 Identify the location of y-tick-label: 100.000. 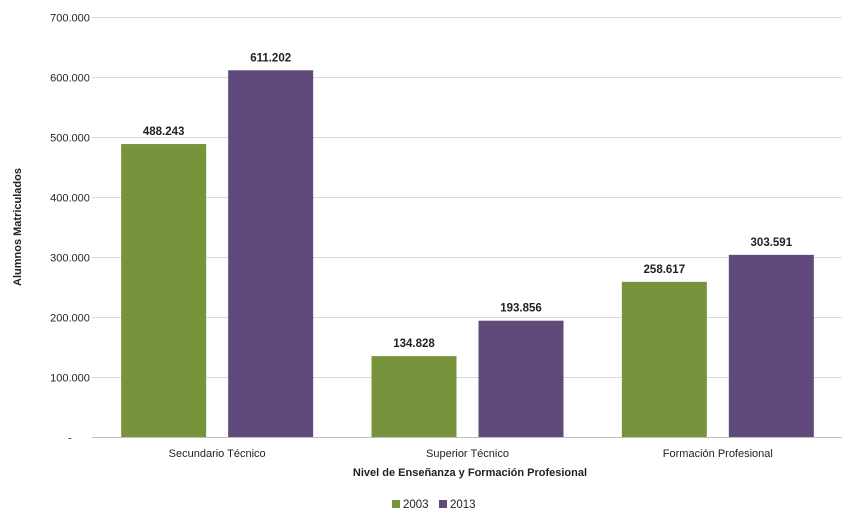
(70, 379).